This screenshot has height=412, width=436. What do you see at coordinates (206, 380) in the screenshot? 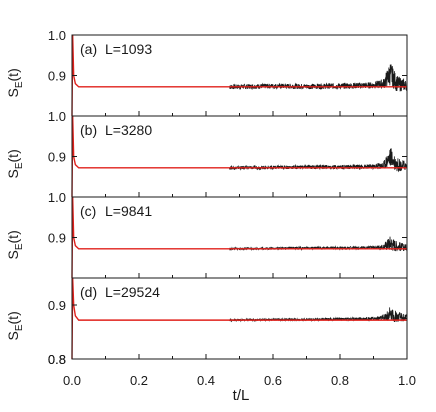
I see `x-tick-label: 0.4` at bounding box center [206, 380].